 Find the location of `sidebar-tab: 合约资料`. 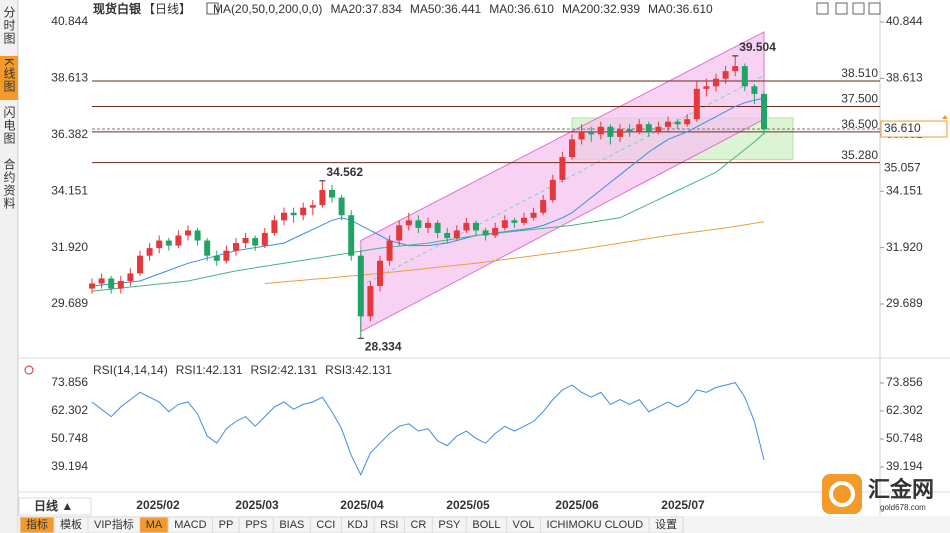

sidebar-tab: 合约资料 is located at coordinates (9, 183).